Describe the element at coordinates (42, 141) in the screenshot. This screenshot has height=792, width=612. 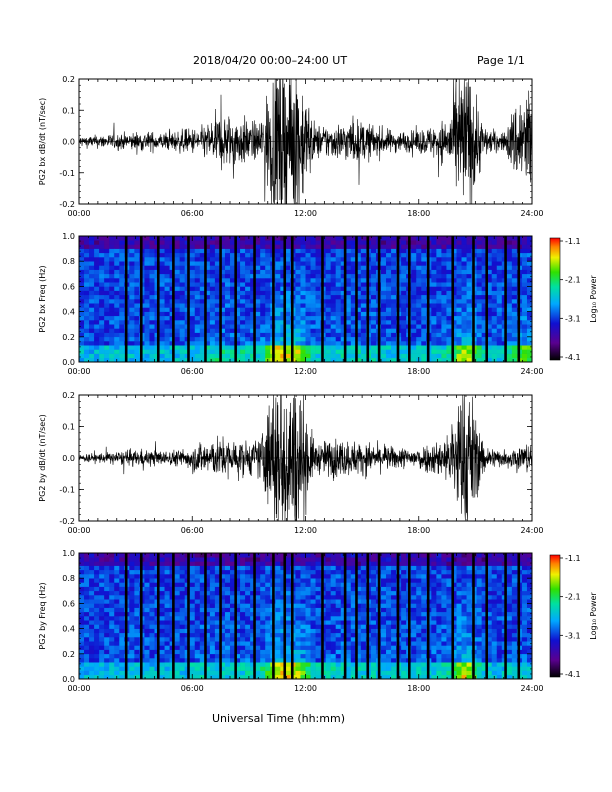
I see `y-axis-title: PG2 bx dB/dt (nT/sec)` at that location.